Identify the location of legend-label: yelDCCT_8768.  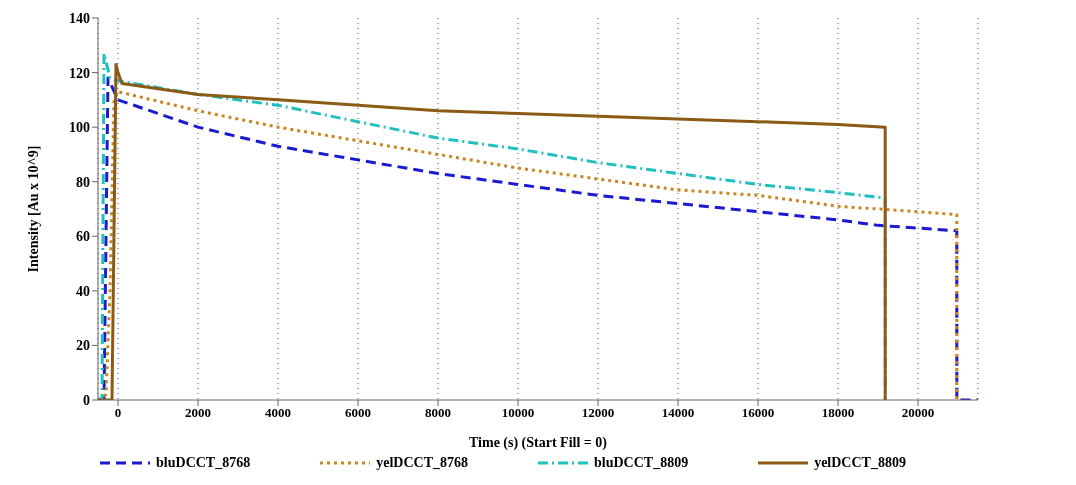
(422, 463).